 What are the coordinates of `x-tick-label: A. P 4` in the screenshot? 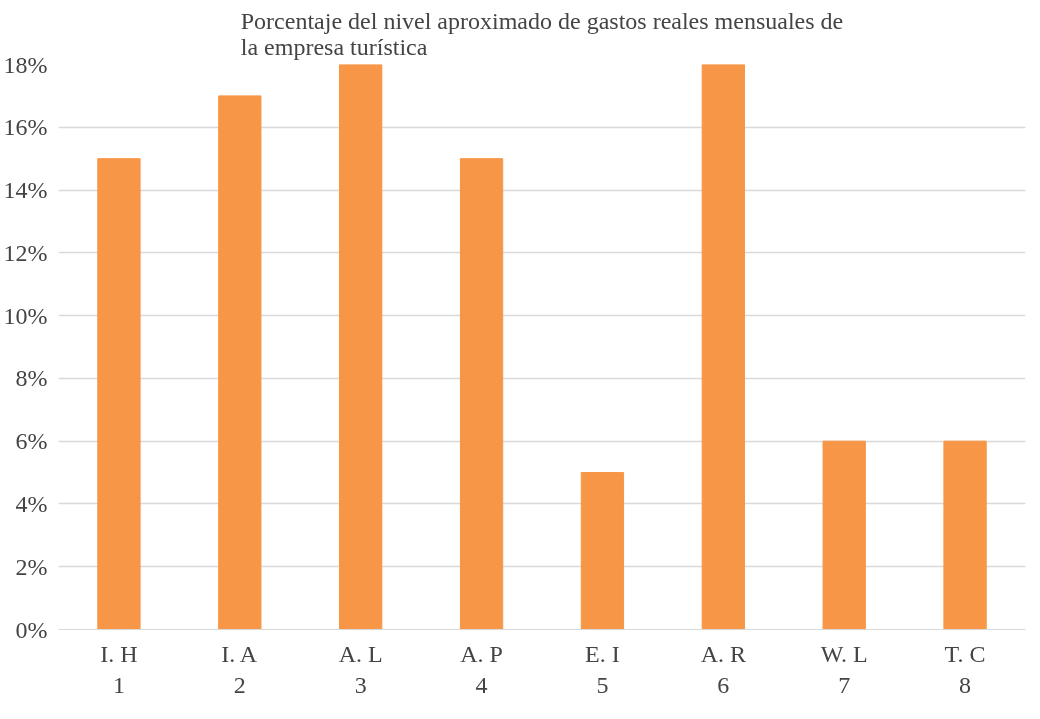 It's located at (481, 669).